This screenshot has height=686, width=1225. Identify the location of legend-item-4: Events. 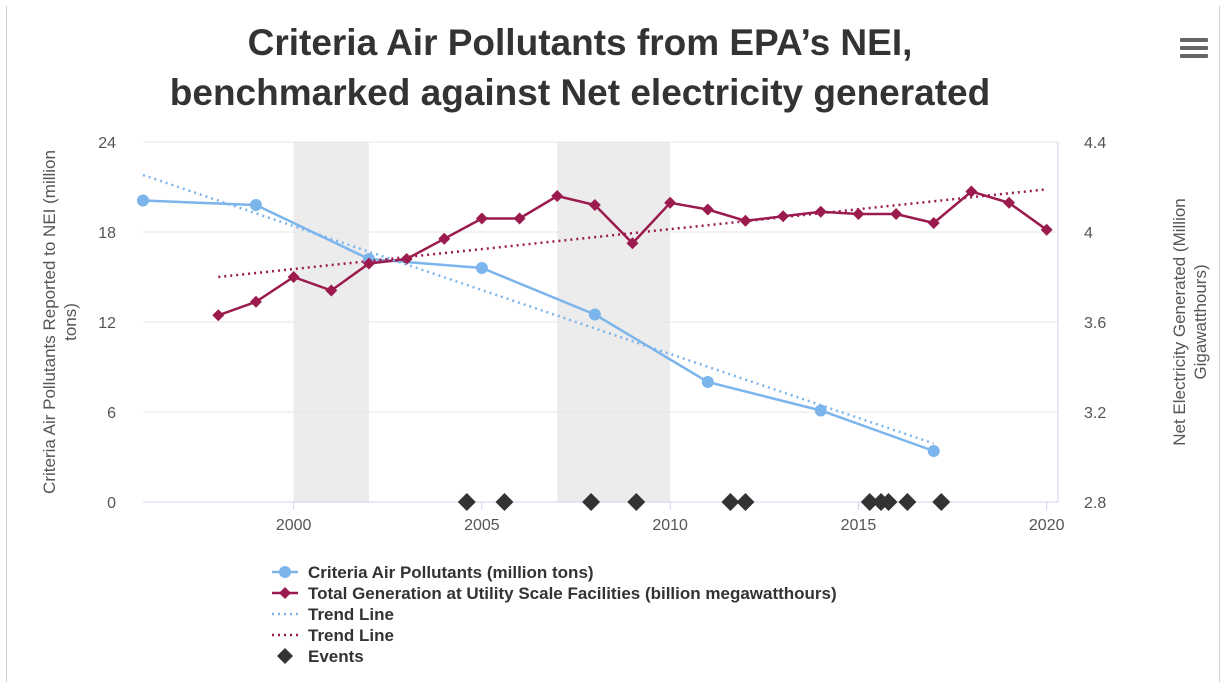
(320, 656).